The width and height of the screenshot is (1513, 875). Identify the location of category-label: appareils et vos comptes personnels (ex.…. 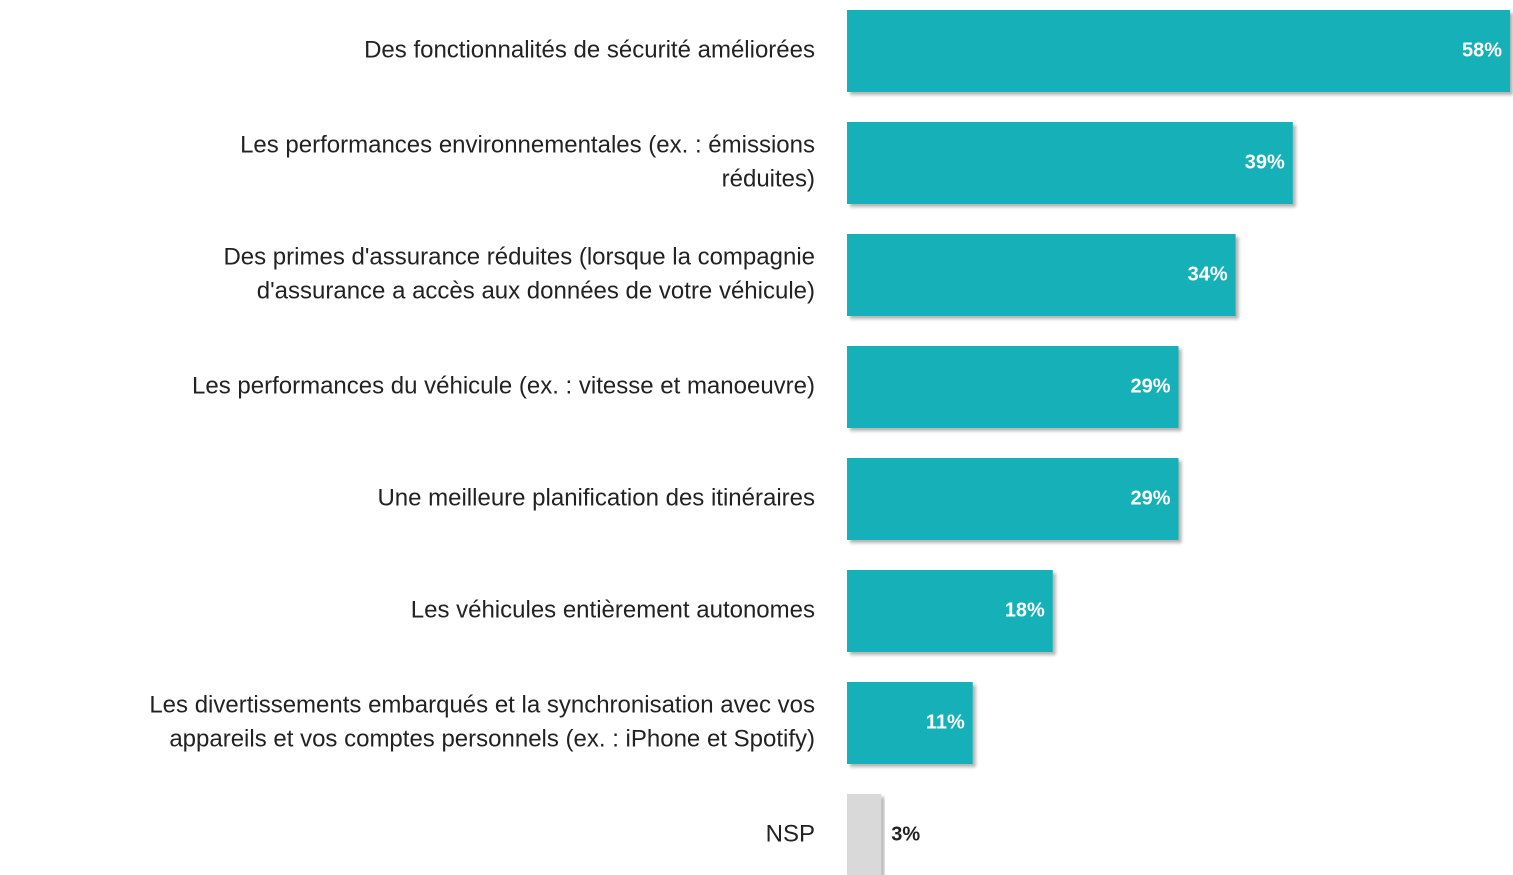
(492, 738).